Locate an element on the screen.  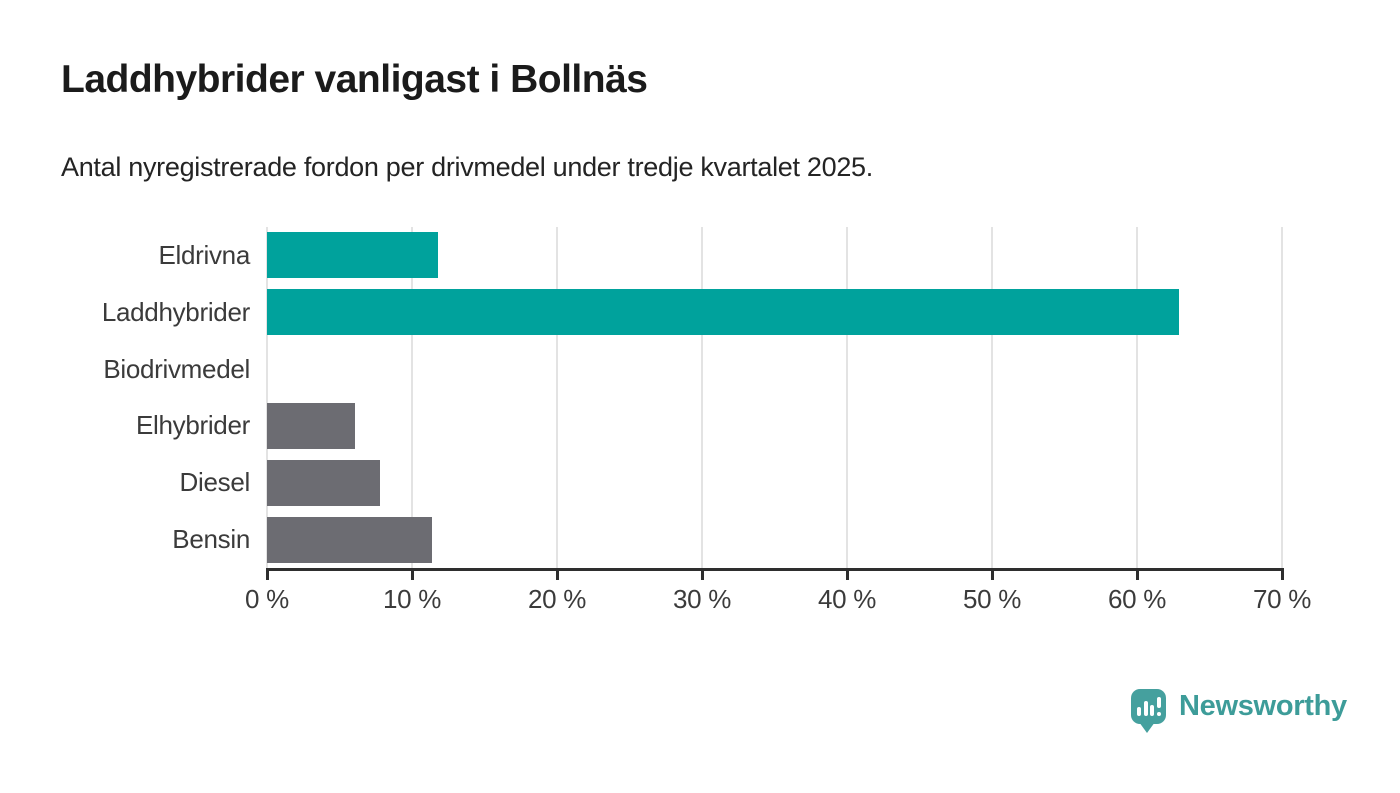
x-axis-tick-label: 20 % is located at coordinates (557, 599).